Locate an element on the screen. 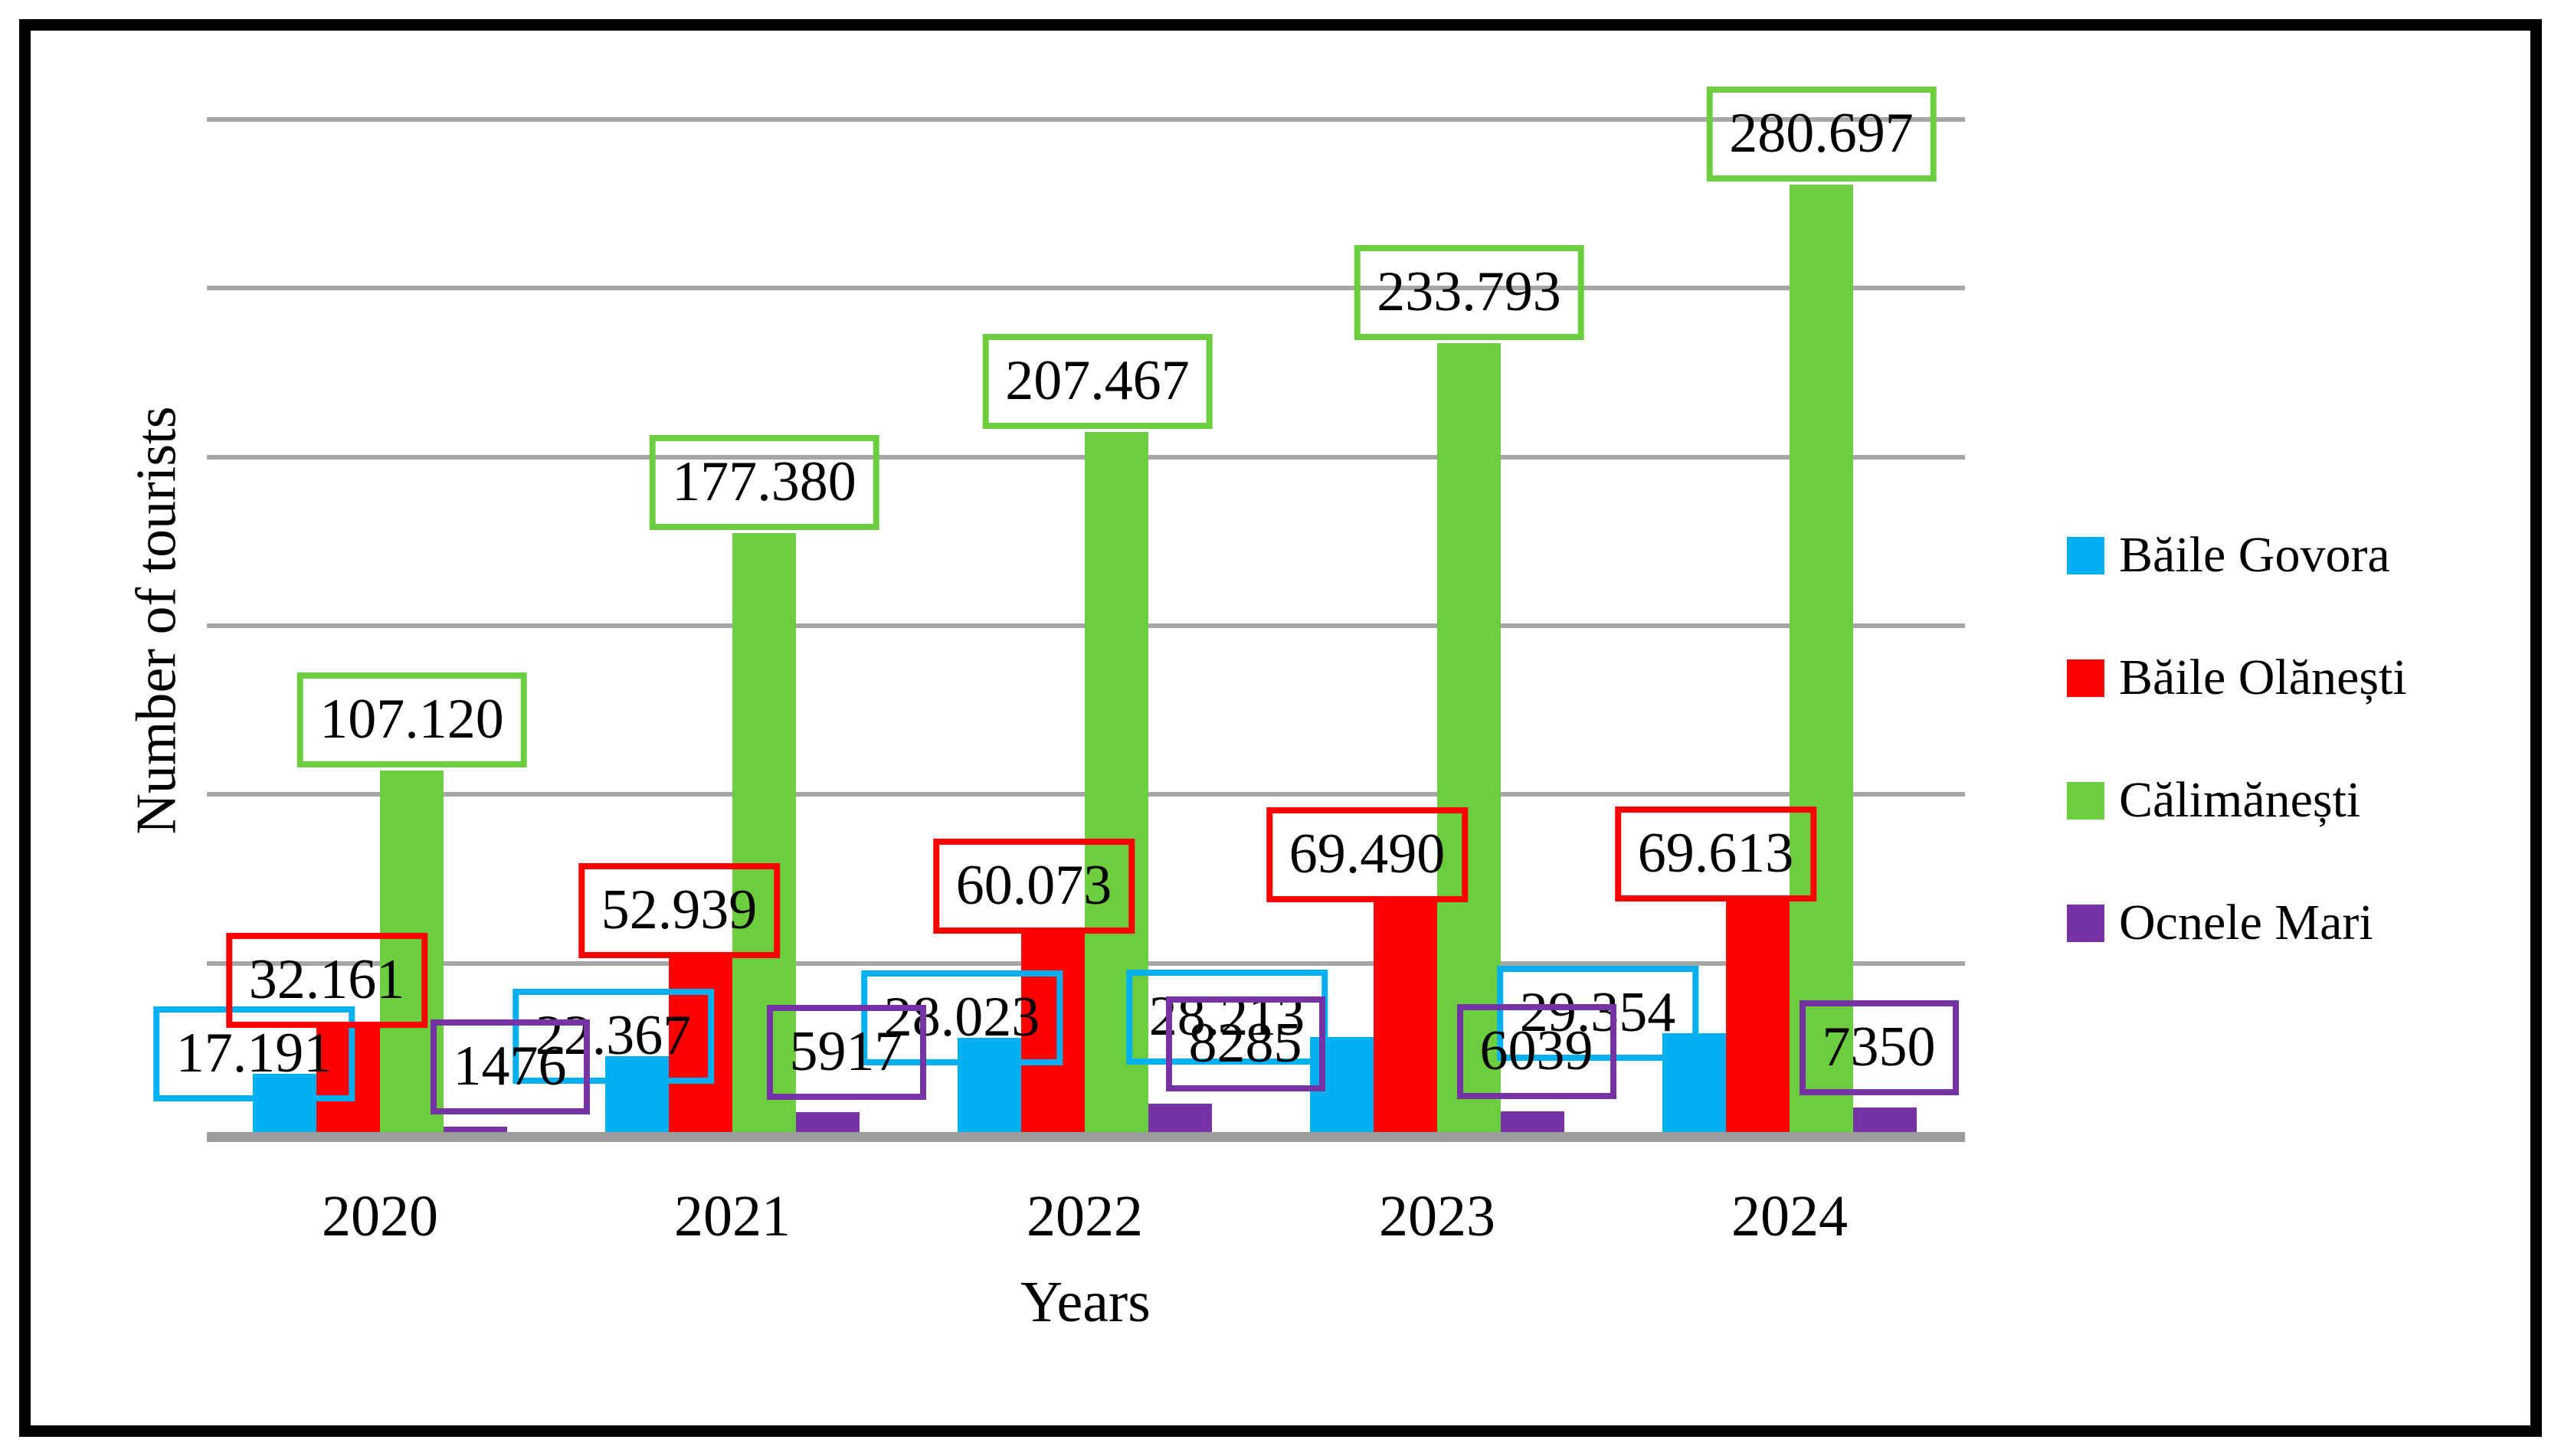 The height and width of the screenshot is (1456, 2561). legend-item-ocnele-mari: Ocnele Mari is located at coordinates (2220, 923).